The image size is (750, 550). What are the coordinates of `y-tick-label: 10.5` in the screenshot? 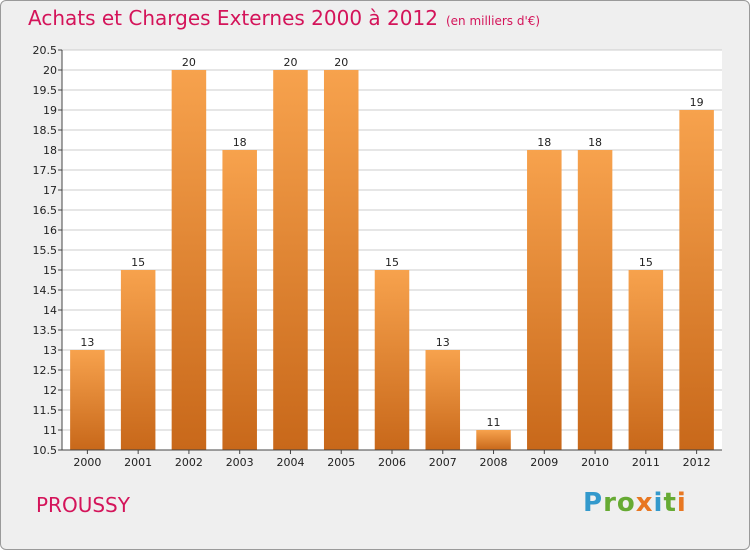 It's located at (45, 450).